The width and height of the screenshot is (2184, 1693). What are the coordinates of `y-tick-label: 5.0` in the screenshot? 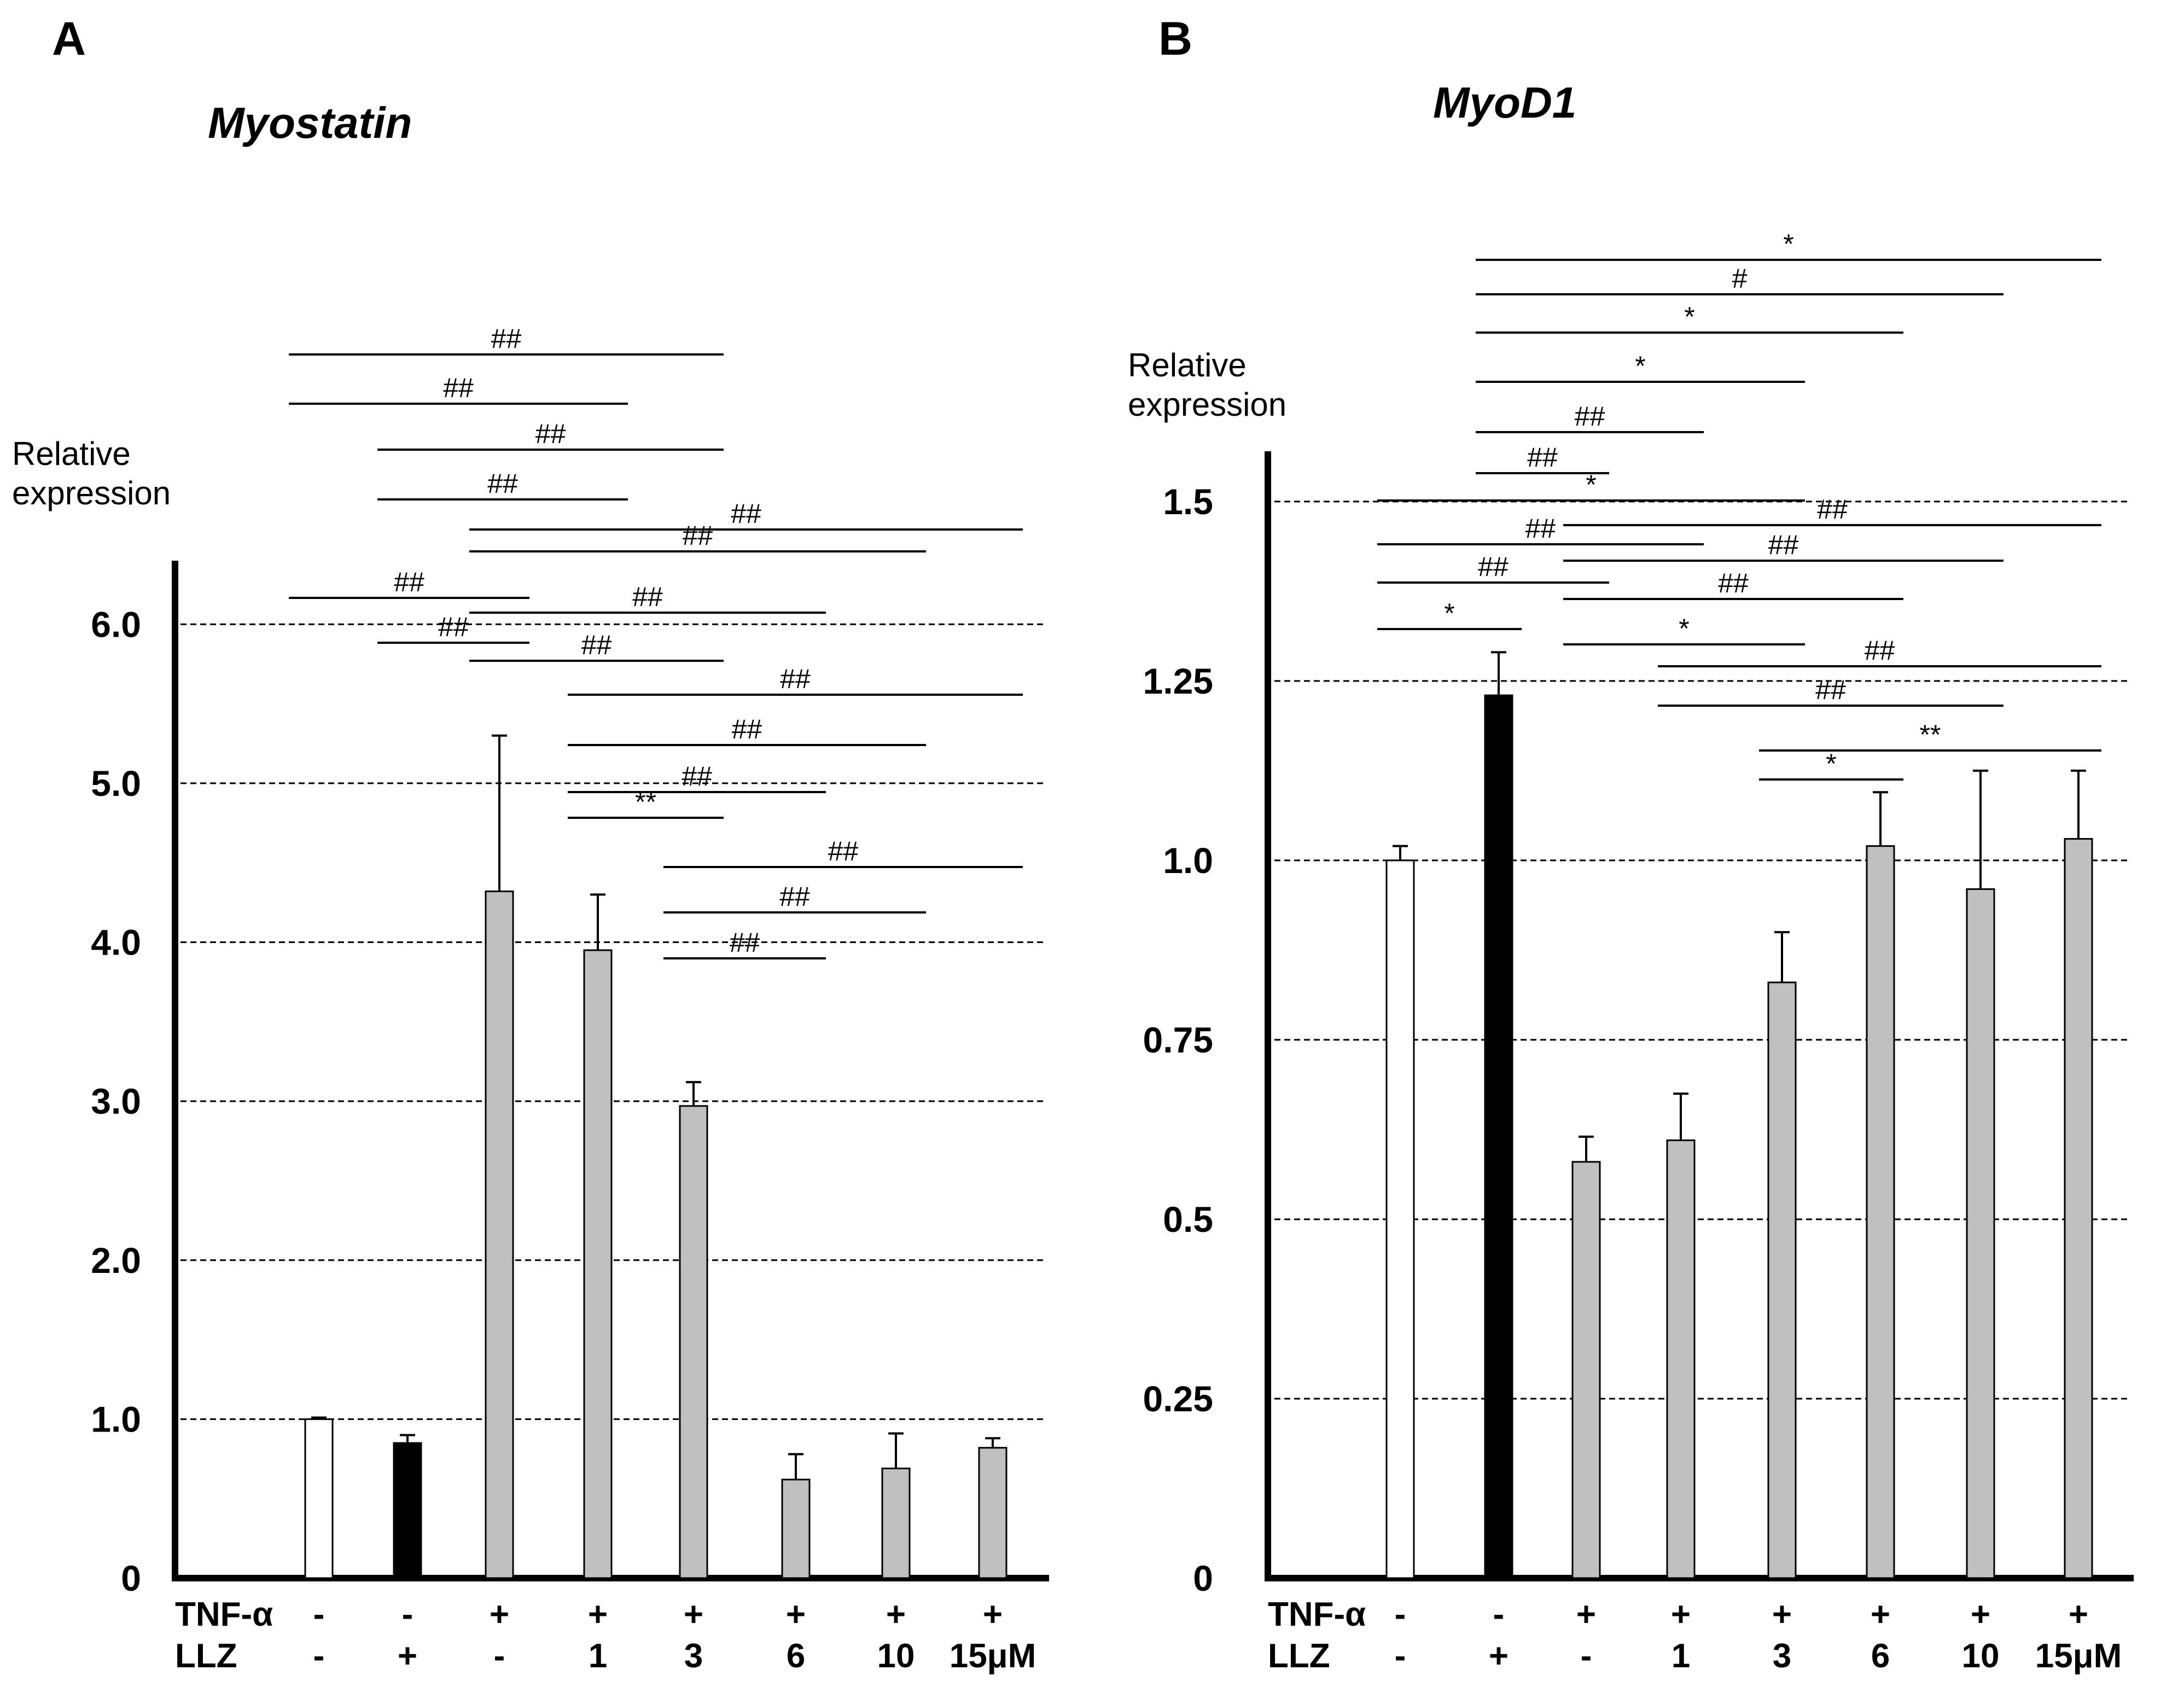 It's located at (116, 783).